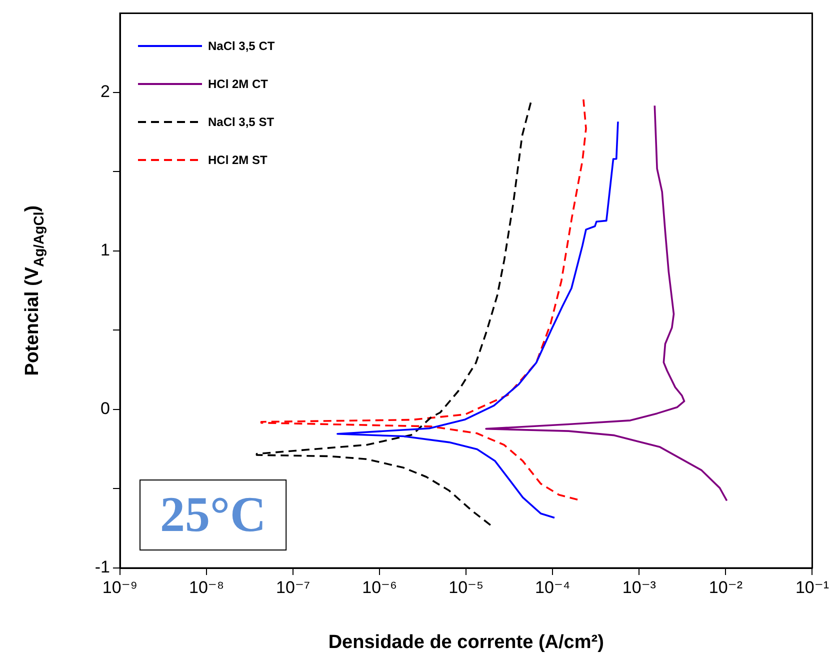 The image size is (832, 661). I want to click on legend-label: HCl 2M CT, so click(238, 84).